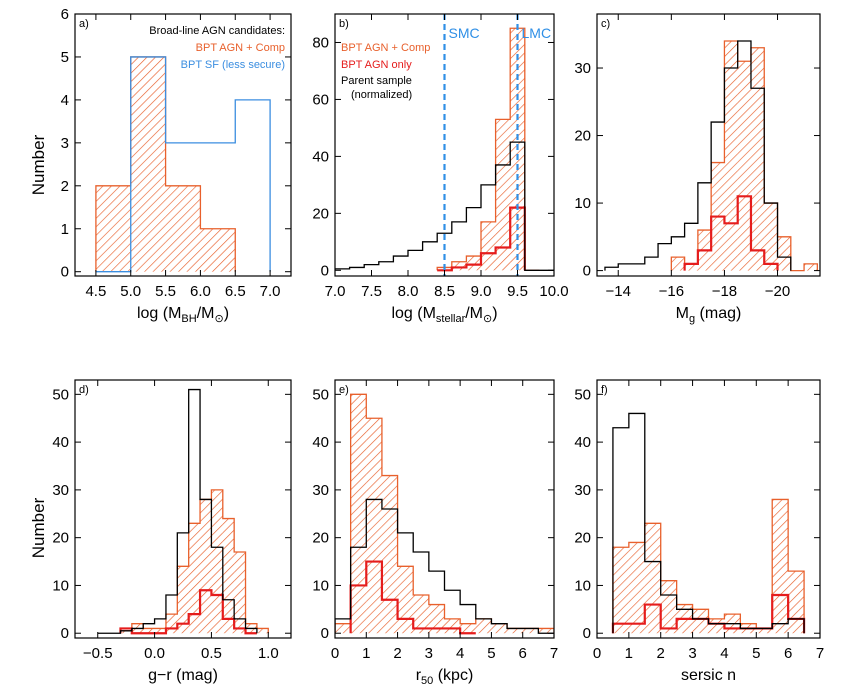 This screenshot has height=698, width=851. I want to click on x-tick-label: 7.5, so click(371, 291).